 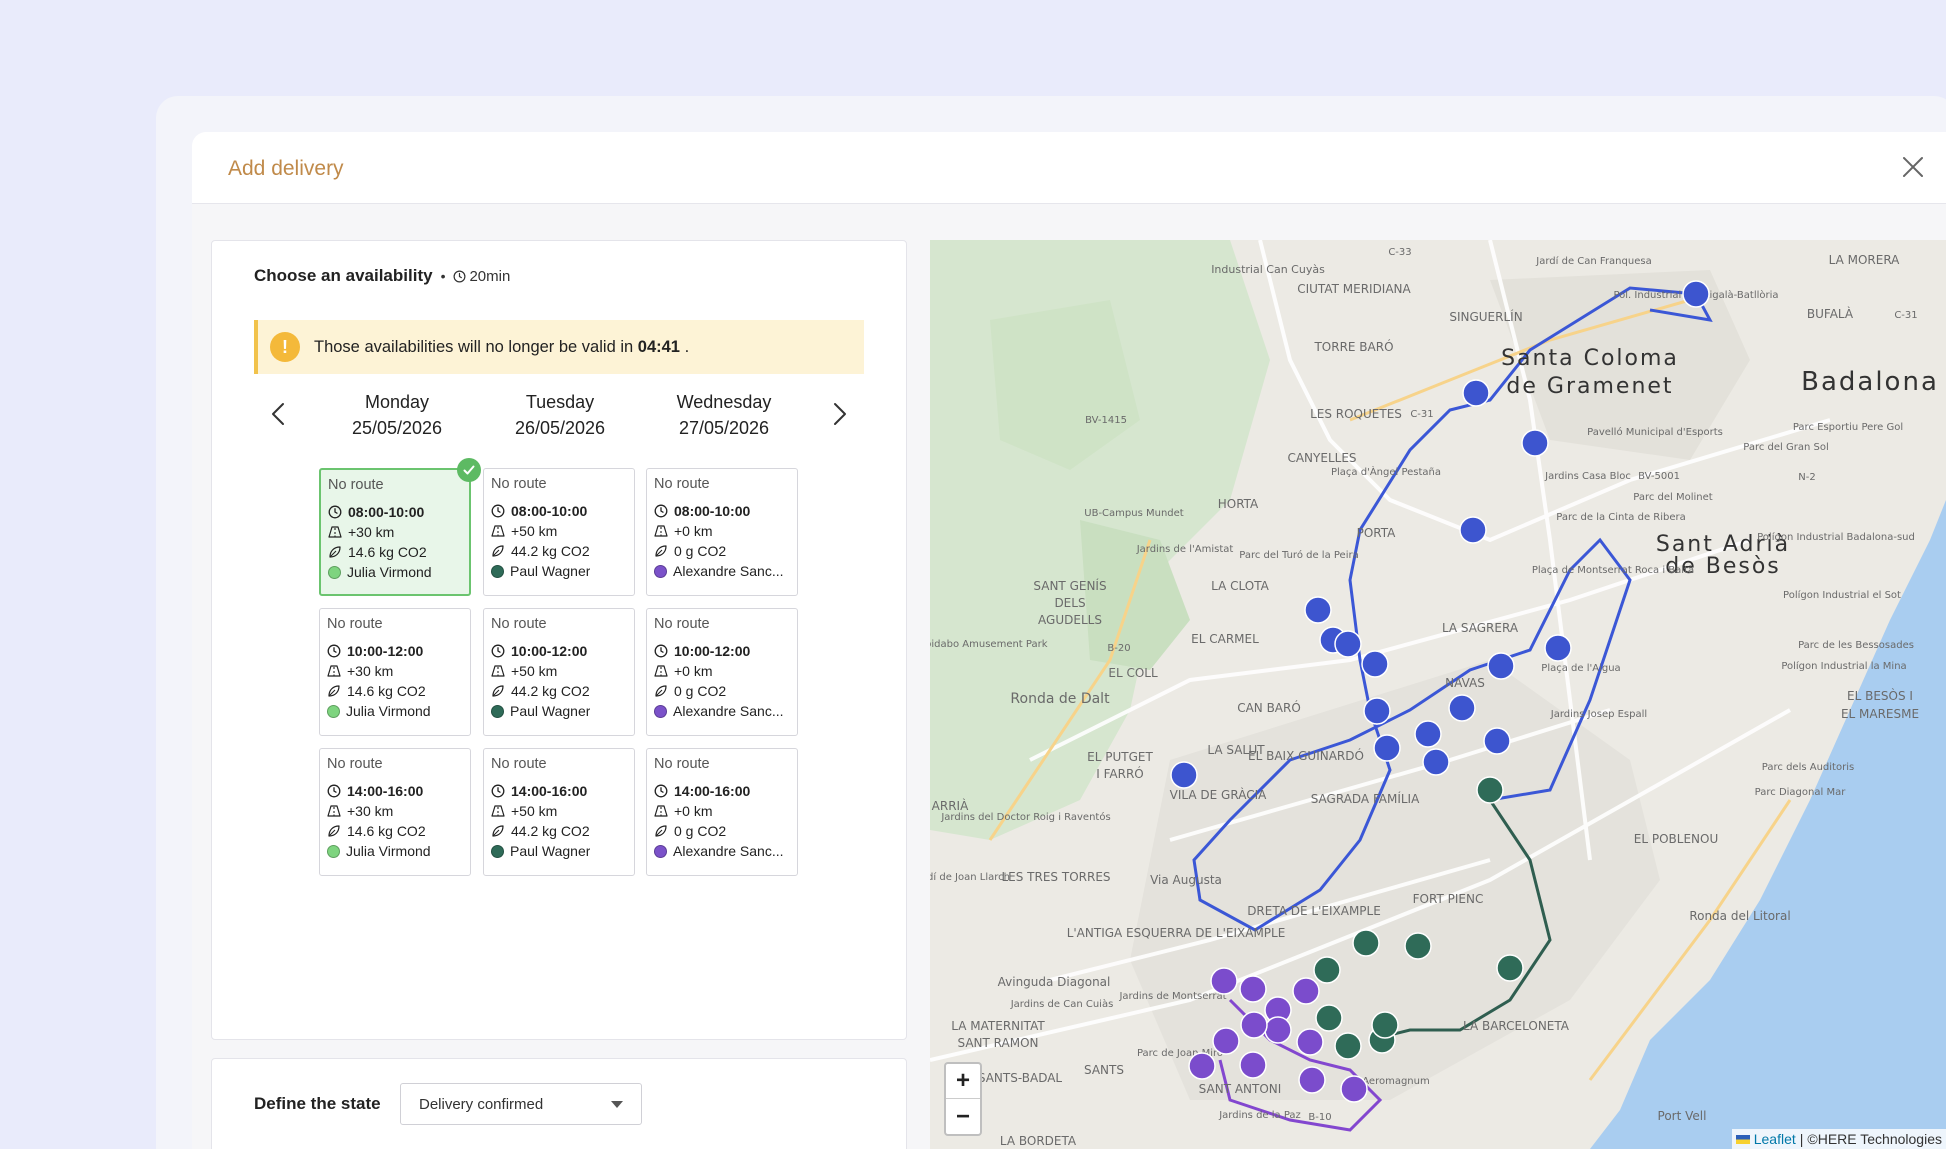 I want to click on map-place-label: AGUDELLS, so click(x=1070, y=620).